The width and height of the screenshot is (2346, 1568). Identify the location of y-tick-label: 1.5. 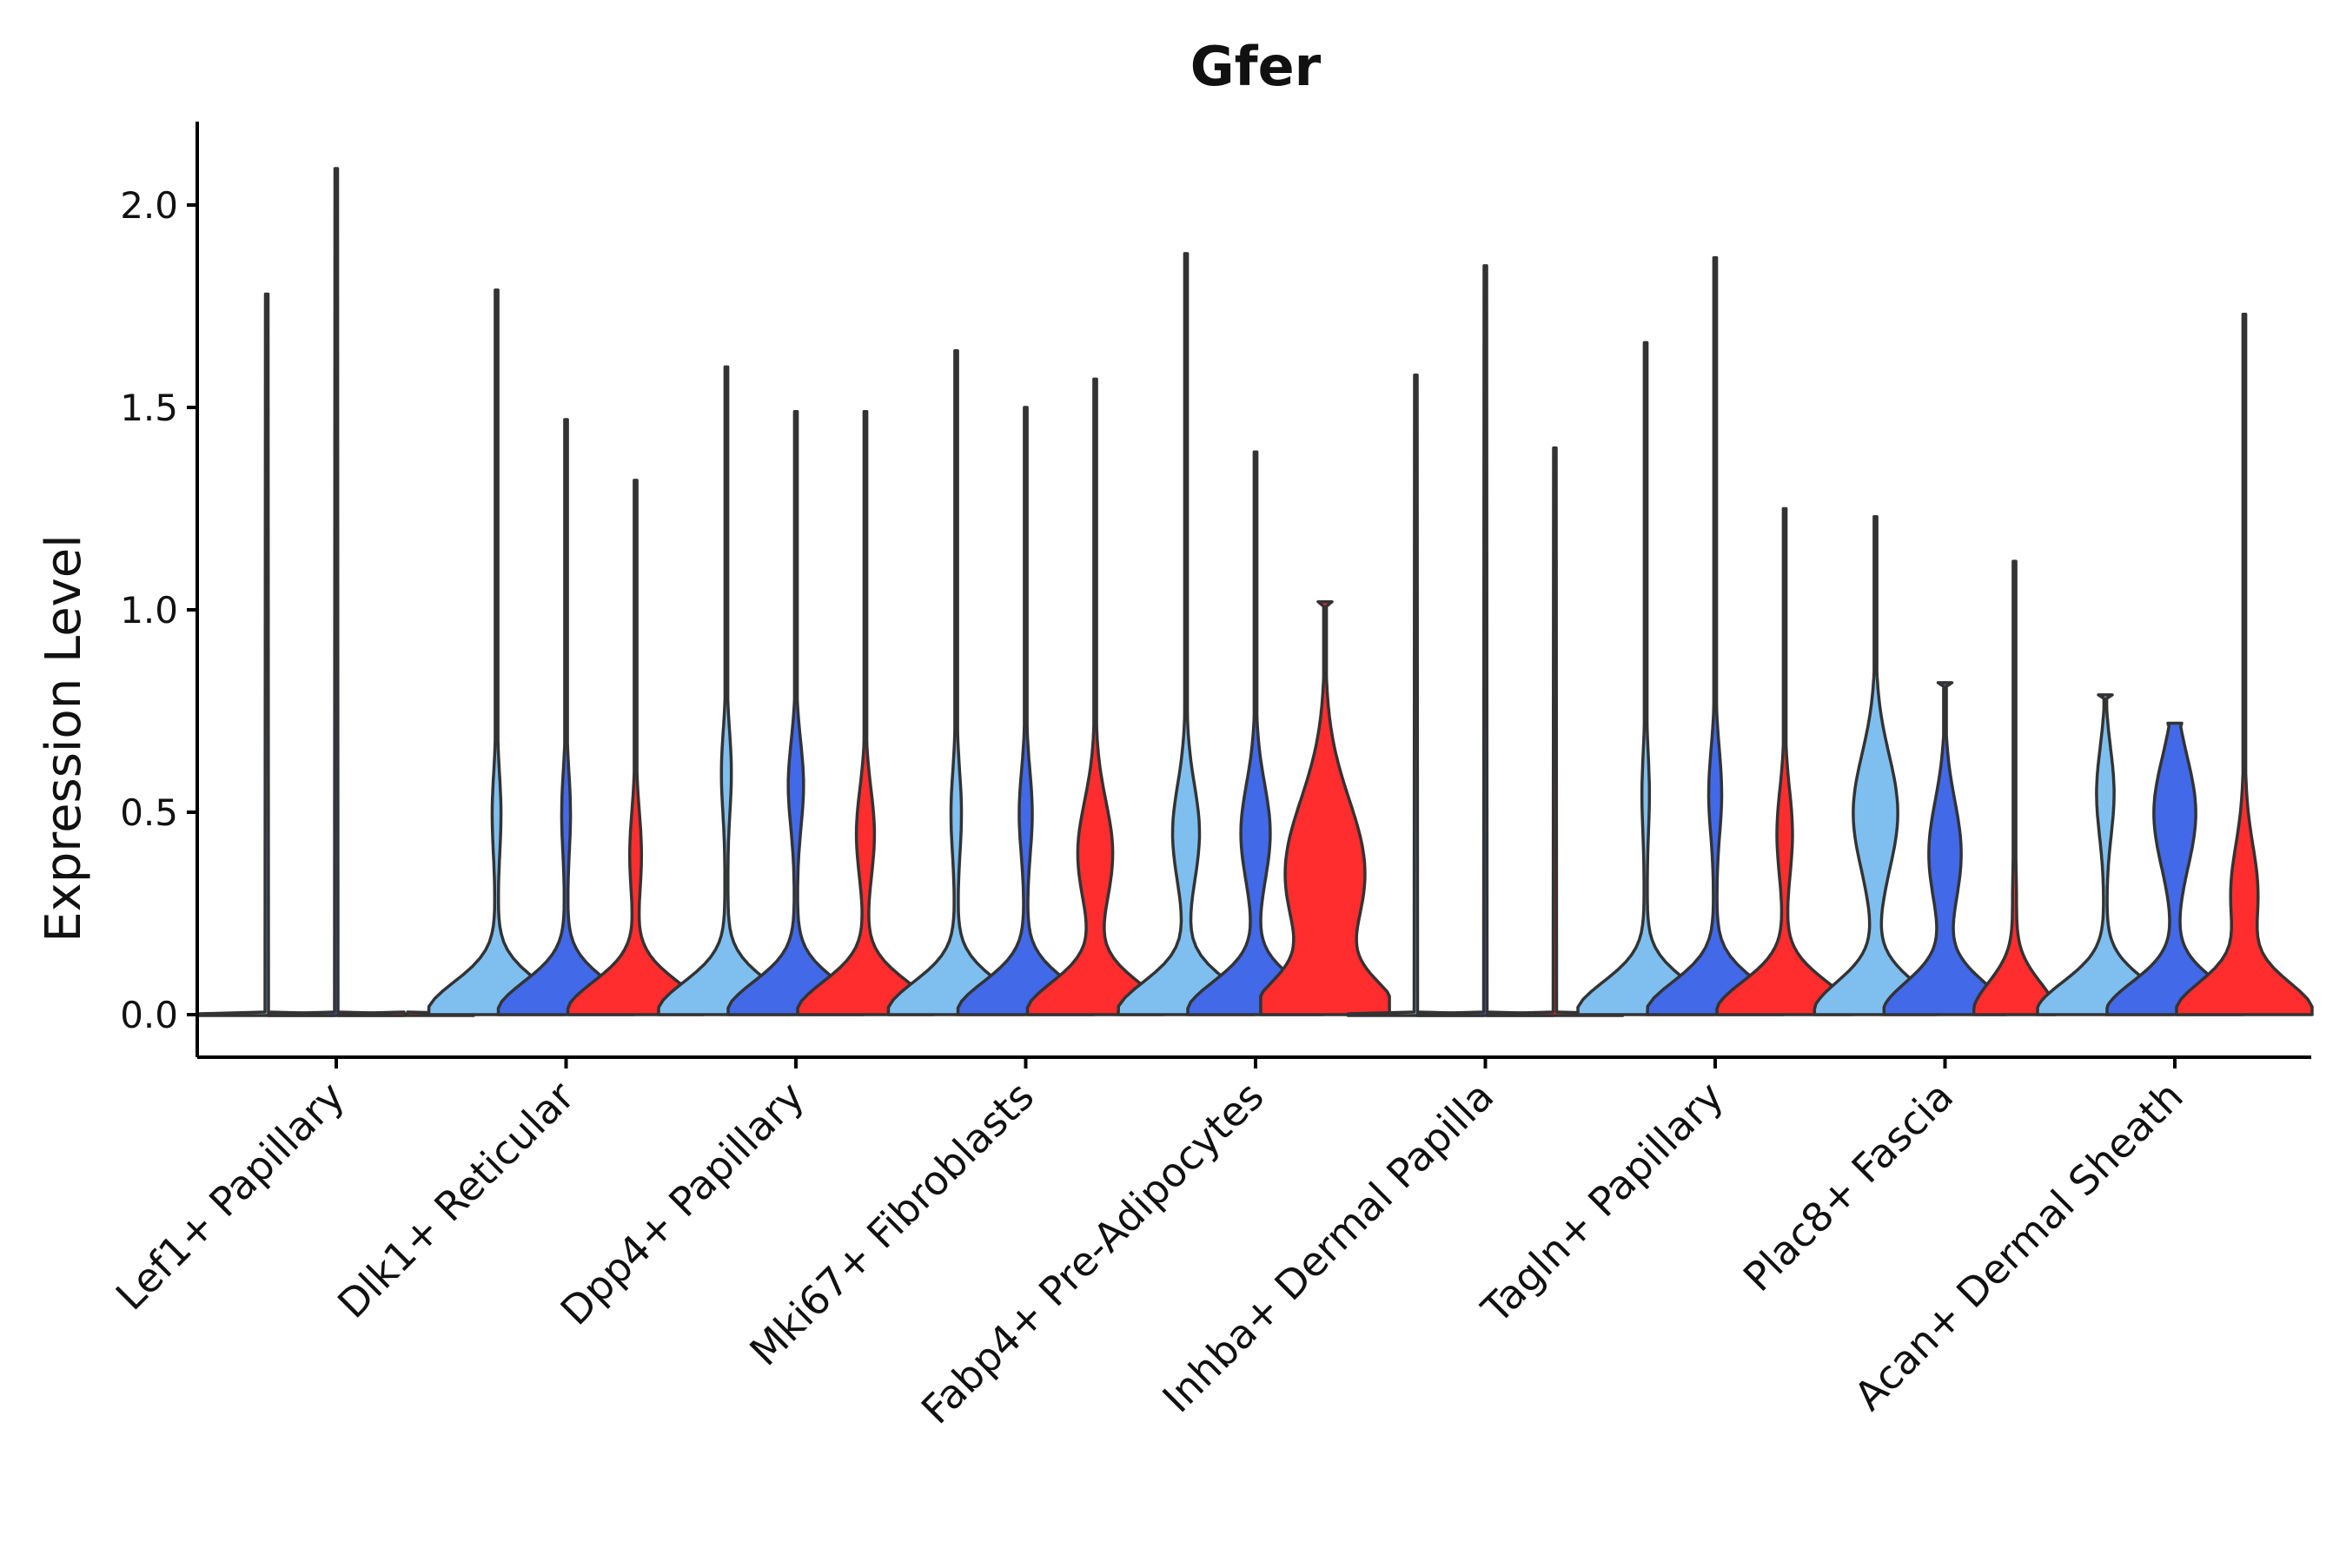
(149, 408).